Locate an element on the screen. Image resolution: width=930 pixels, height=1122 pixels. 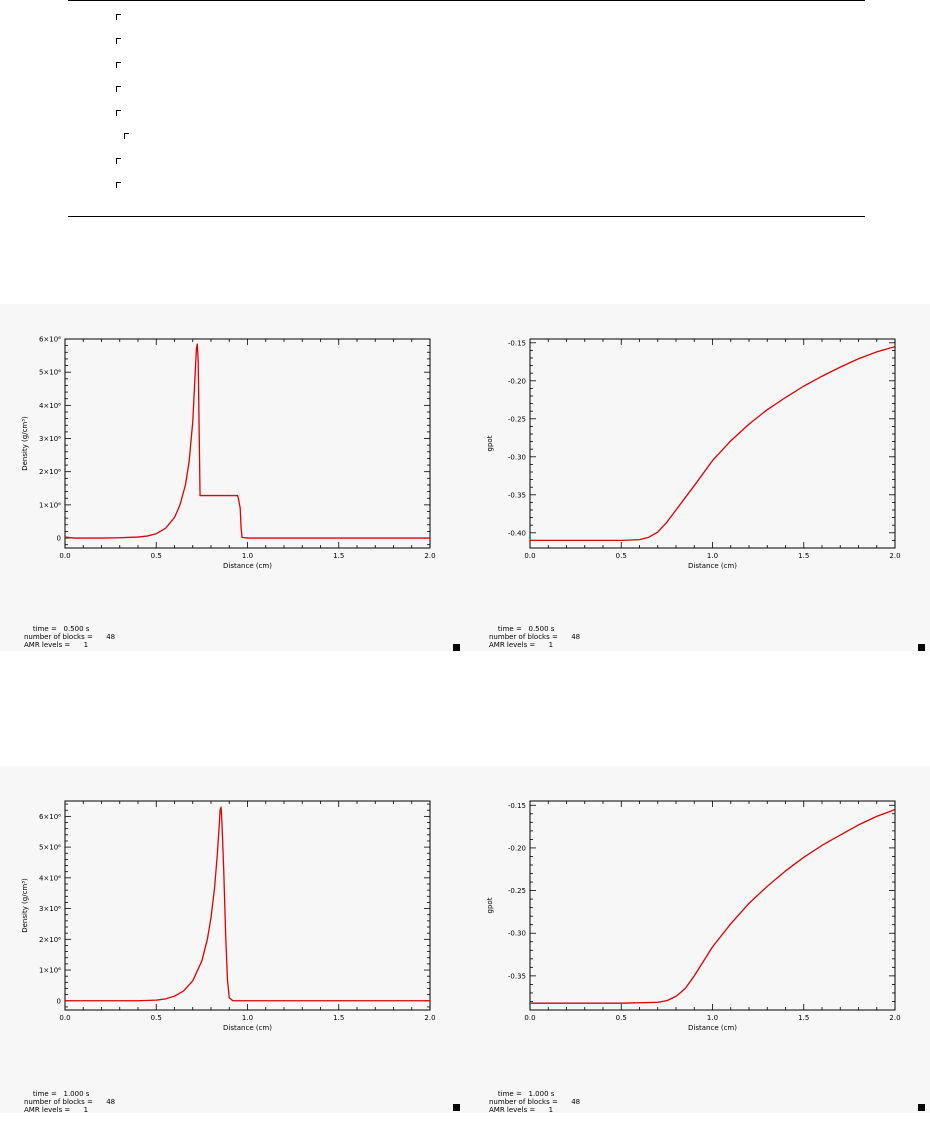
bottom-rule is located at coordinates (466, 216).